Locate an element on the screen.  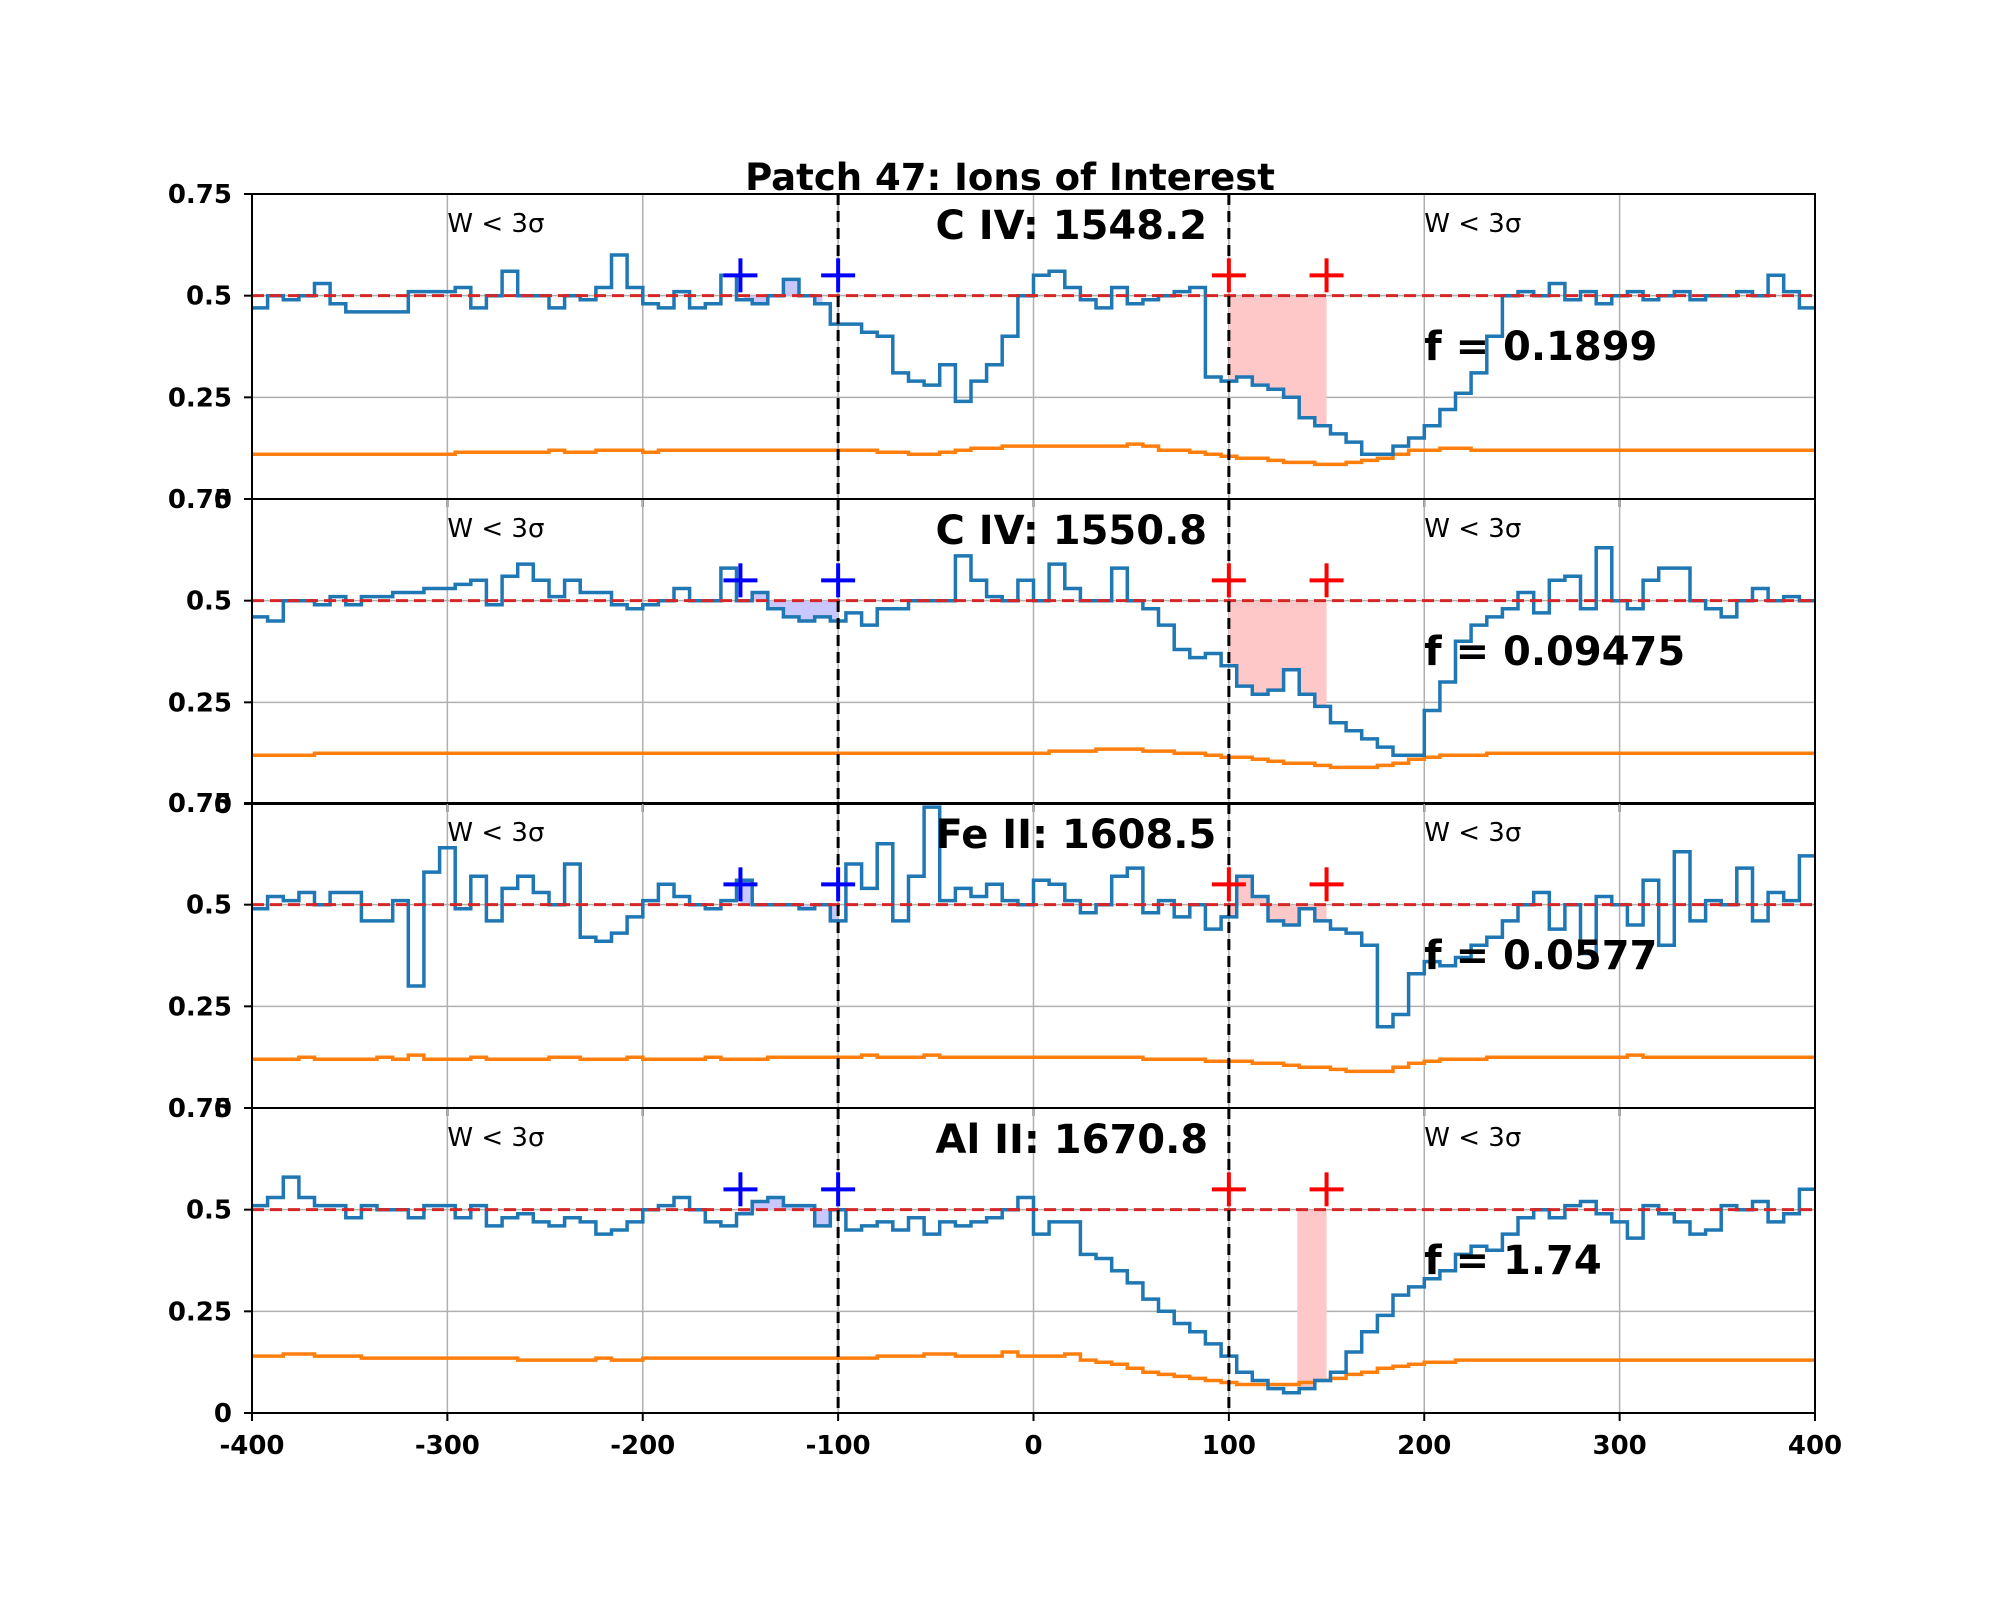
x-tick-label: 200 is located at coordinates (1424, 1446).